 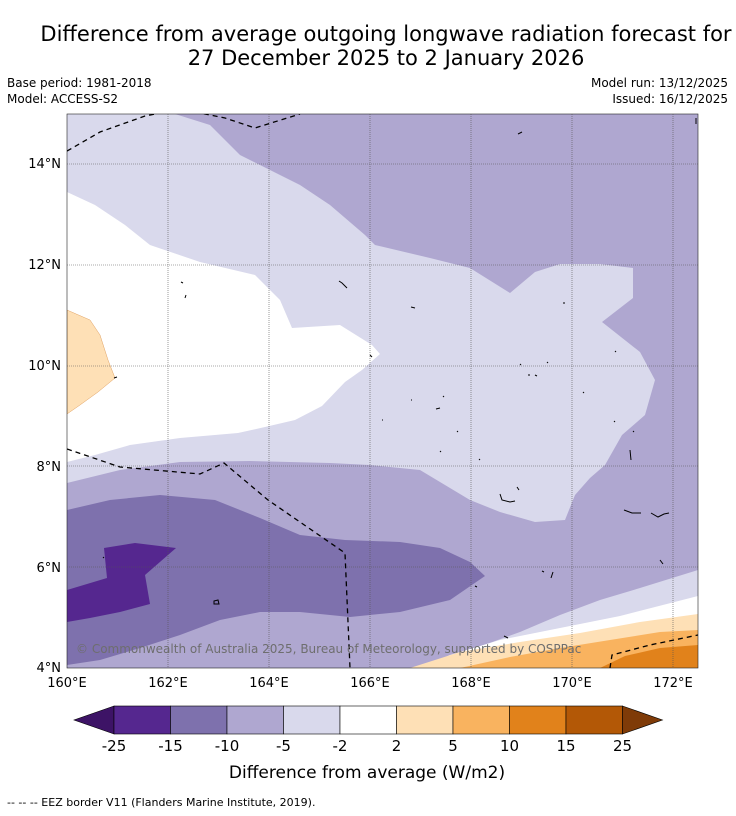 I want to click on band-minus25-minus15, so click(x=121, y=582).